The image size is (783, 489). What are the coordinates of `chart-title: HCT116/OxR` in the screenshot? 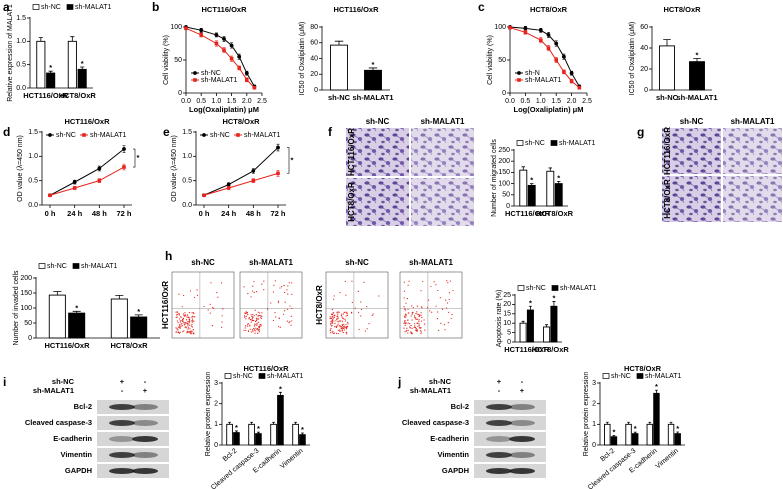 It's located at (87, 121).